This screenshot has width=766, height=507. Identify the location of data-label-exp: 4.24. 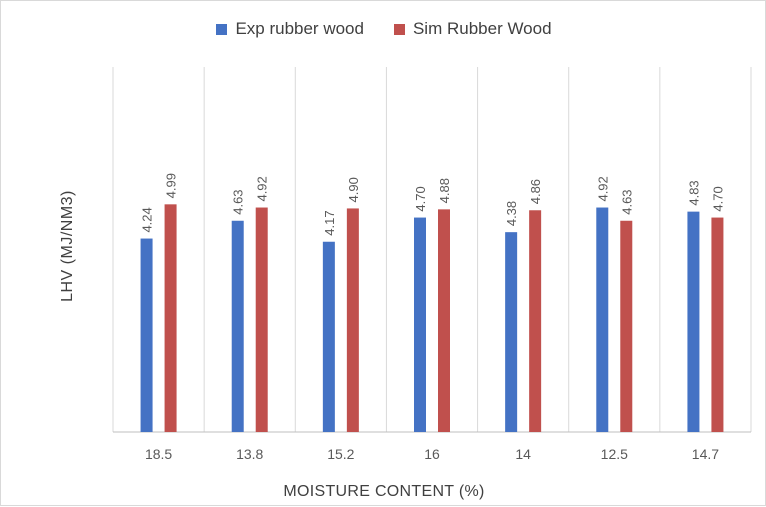
(147, 219).